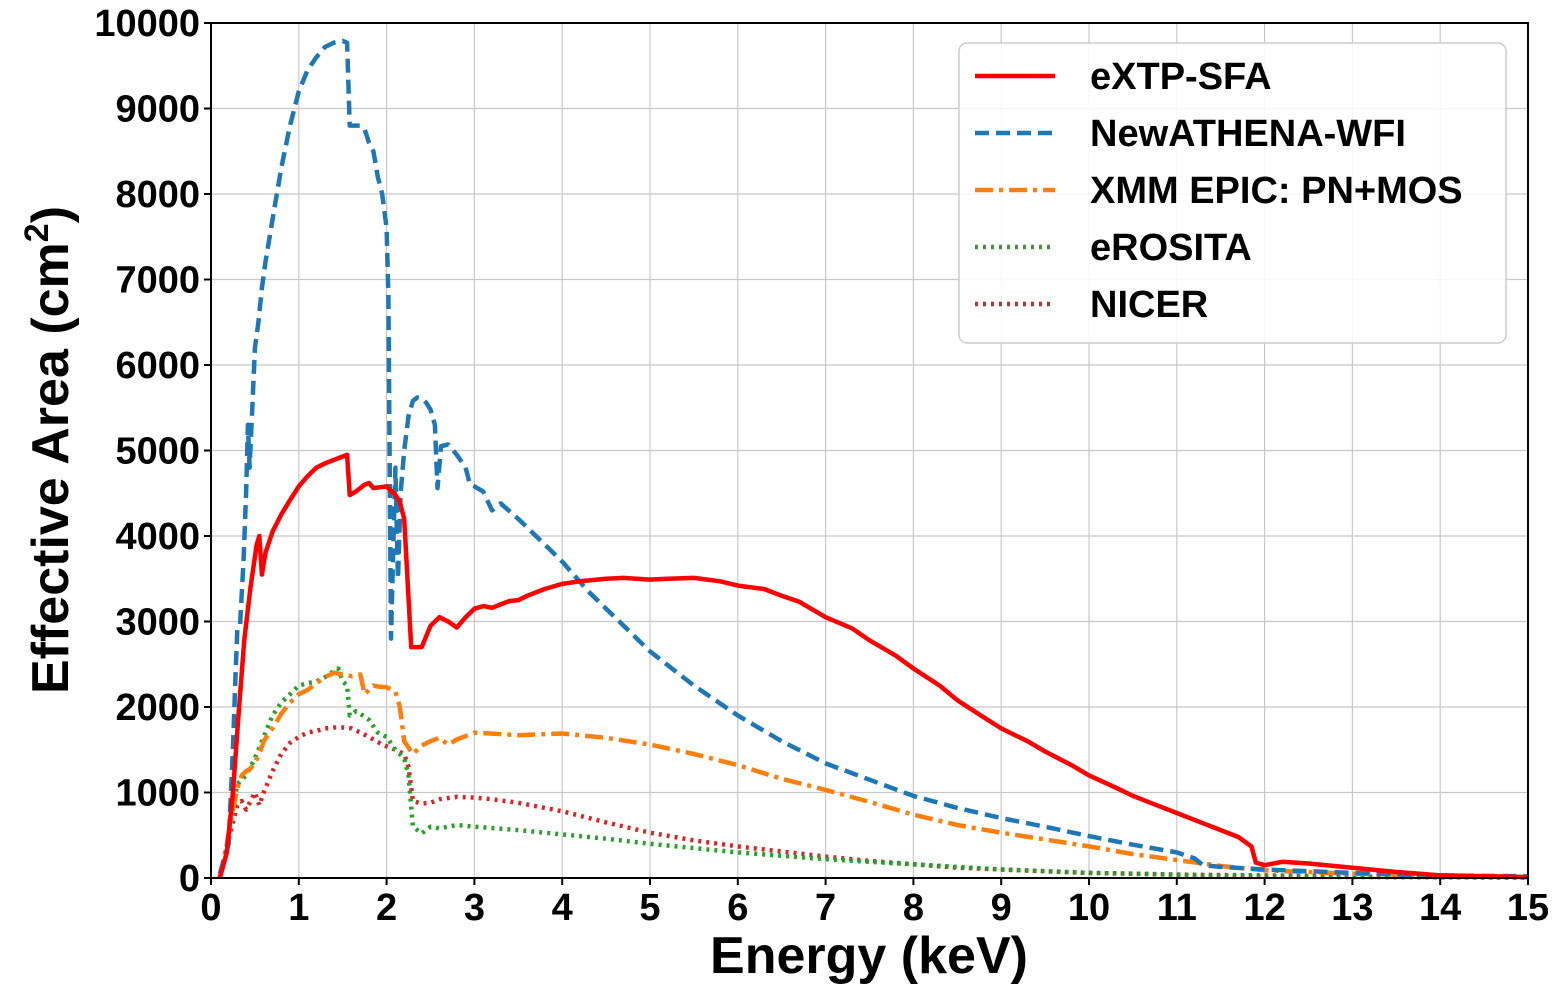 Image resolution: width=1554 pixels, height=987 pixels. I want to click on x-tick-label: 9, so click(1001, 908).